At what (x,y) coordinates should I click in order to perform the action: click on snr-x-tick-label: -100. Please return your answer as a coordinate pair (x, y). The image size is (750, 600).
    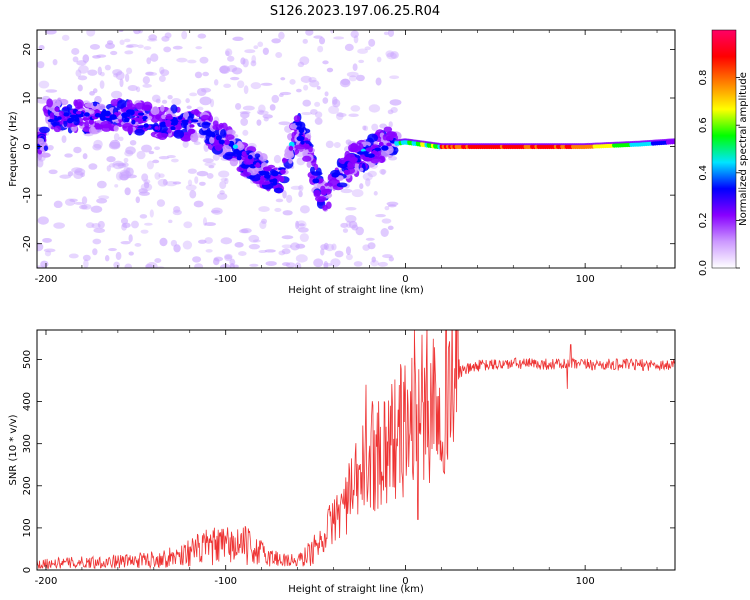
    Looking at the image, I should click on (225, 581).